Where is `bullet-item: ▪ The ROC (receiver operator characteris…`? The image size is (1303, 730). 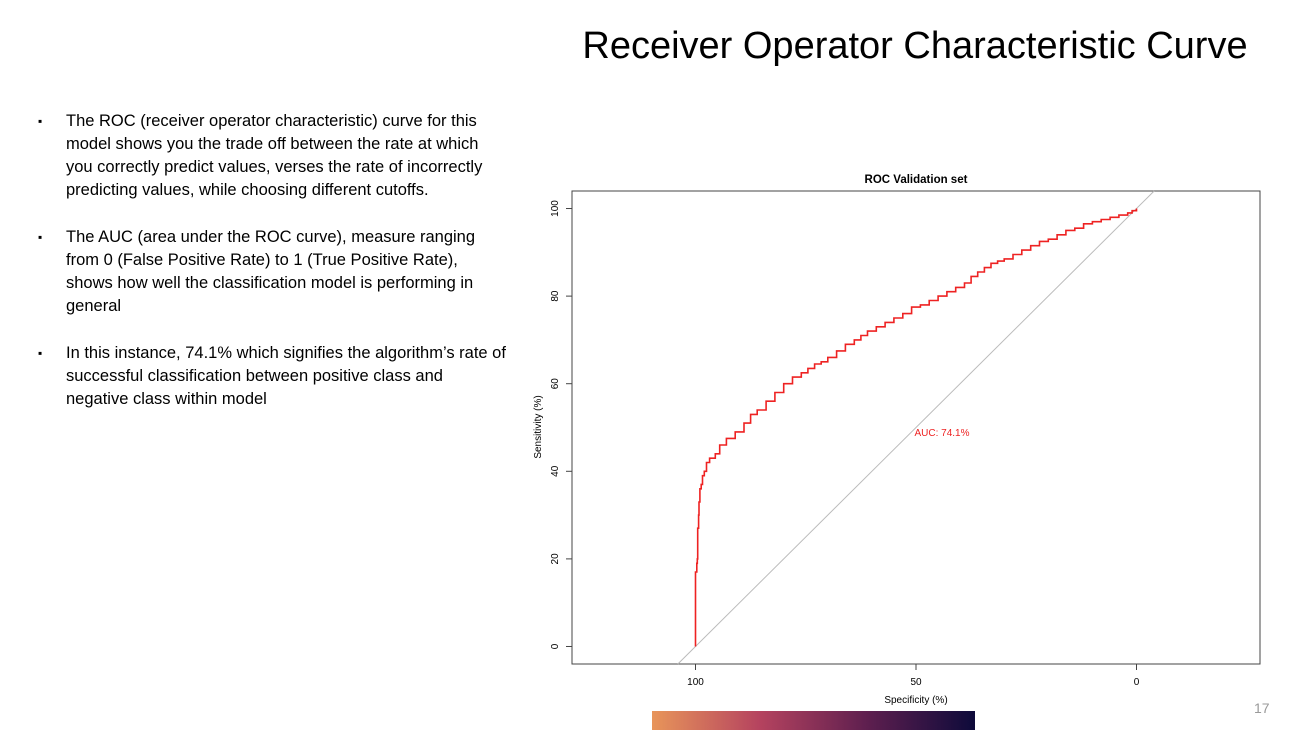 bullet-item: ▪ The ROC (receiver operator characteris… is located at coordinates (273, 156).